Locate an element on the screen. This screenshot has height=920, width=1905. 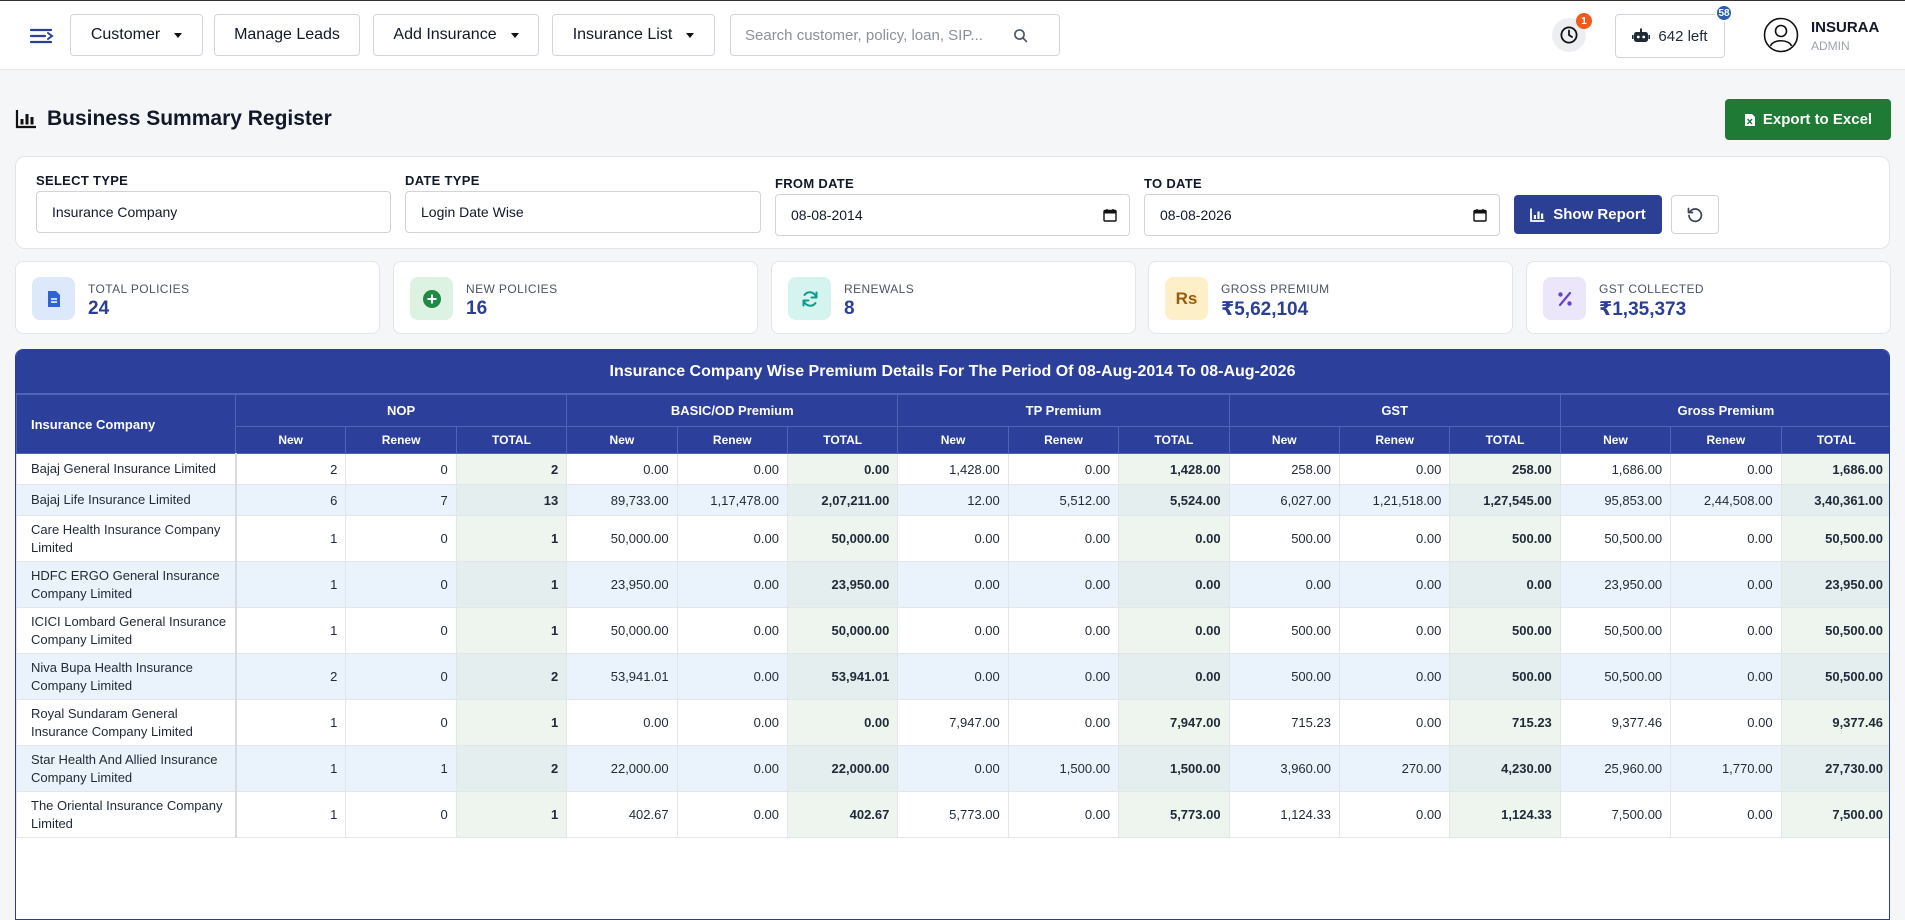
company-name-cell: Bajaj Life Insurance Limited is located at coordinates (126, 500).